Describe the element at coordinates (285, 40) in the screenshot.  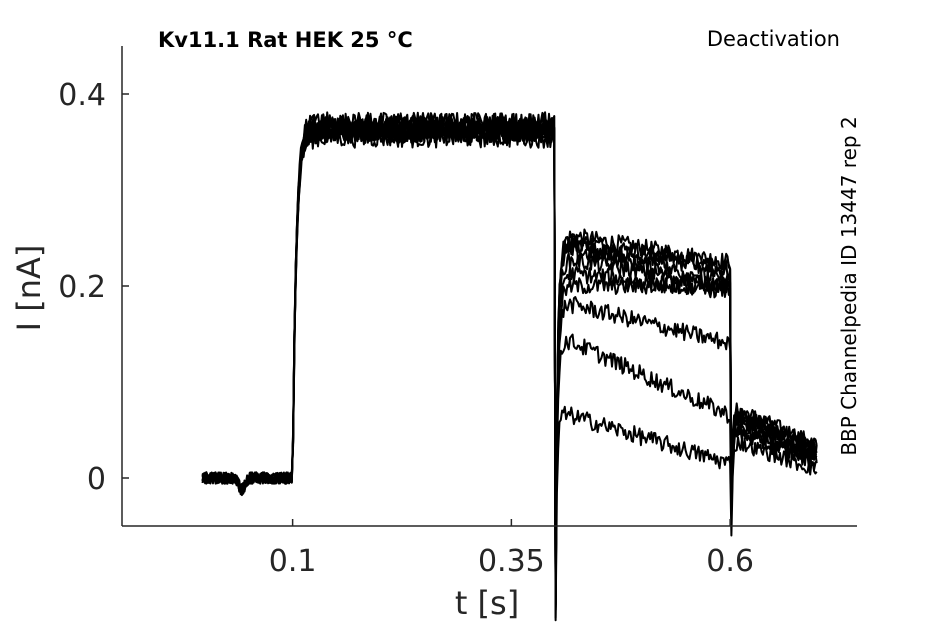
I see `chart-title: Kv11.1 Rat HEK 25 °C` at that location.